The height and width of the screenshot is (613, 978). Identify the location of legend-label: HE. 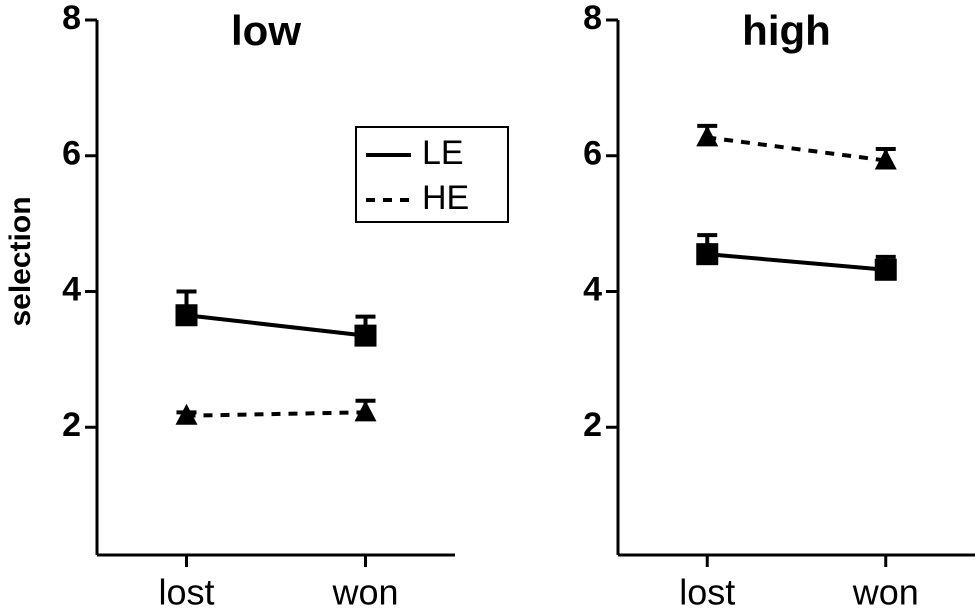
(445, 198).